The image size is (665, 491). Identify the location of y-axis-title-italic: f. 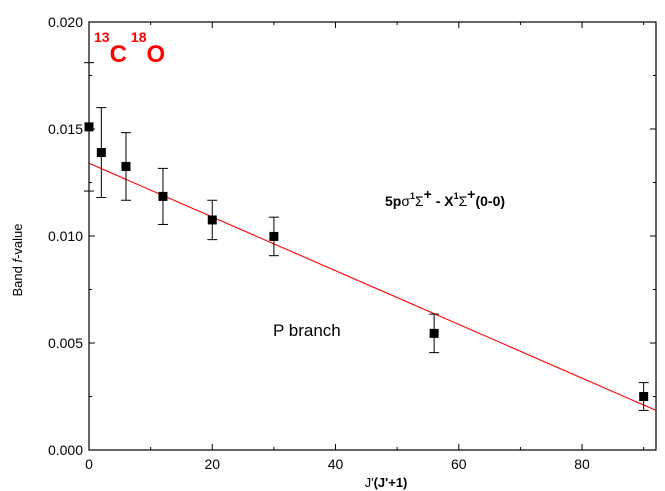
(17, 260).